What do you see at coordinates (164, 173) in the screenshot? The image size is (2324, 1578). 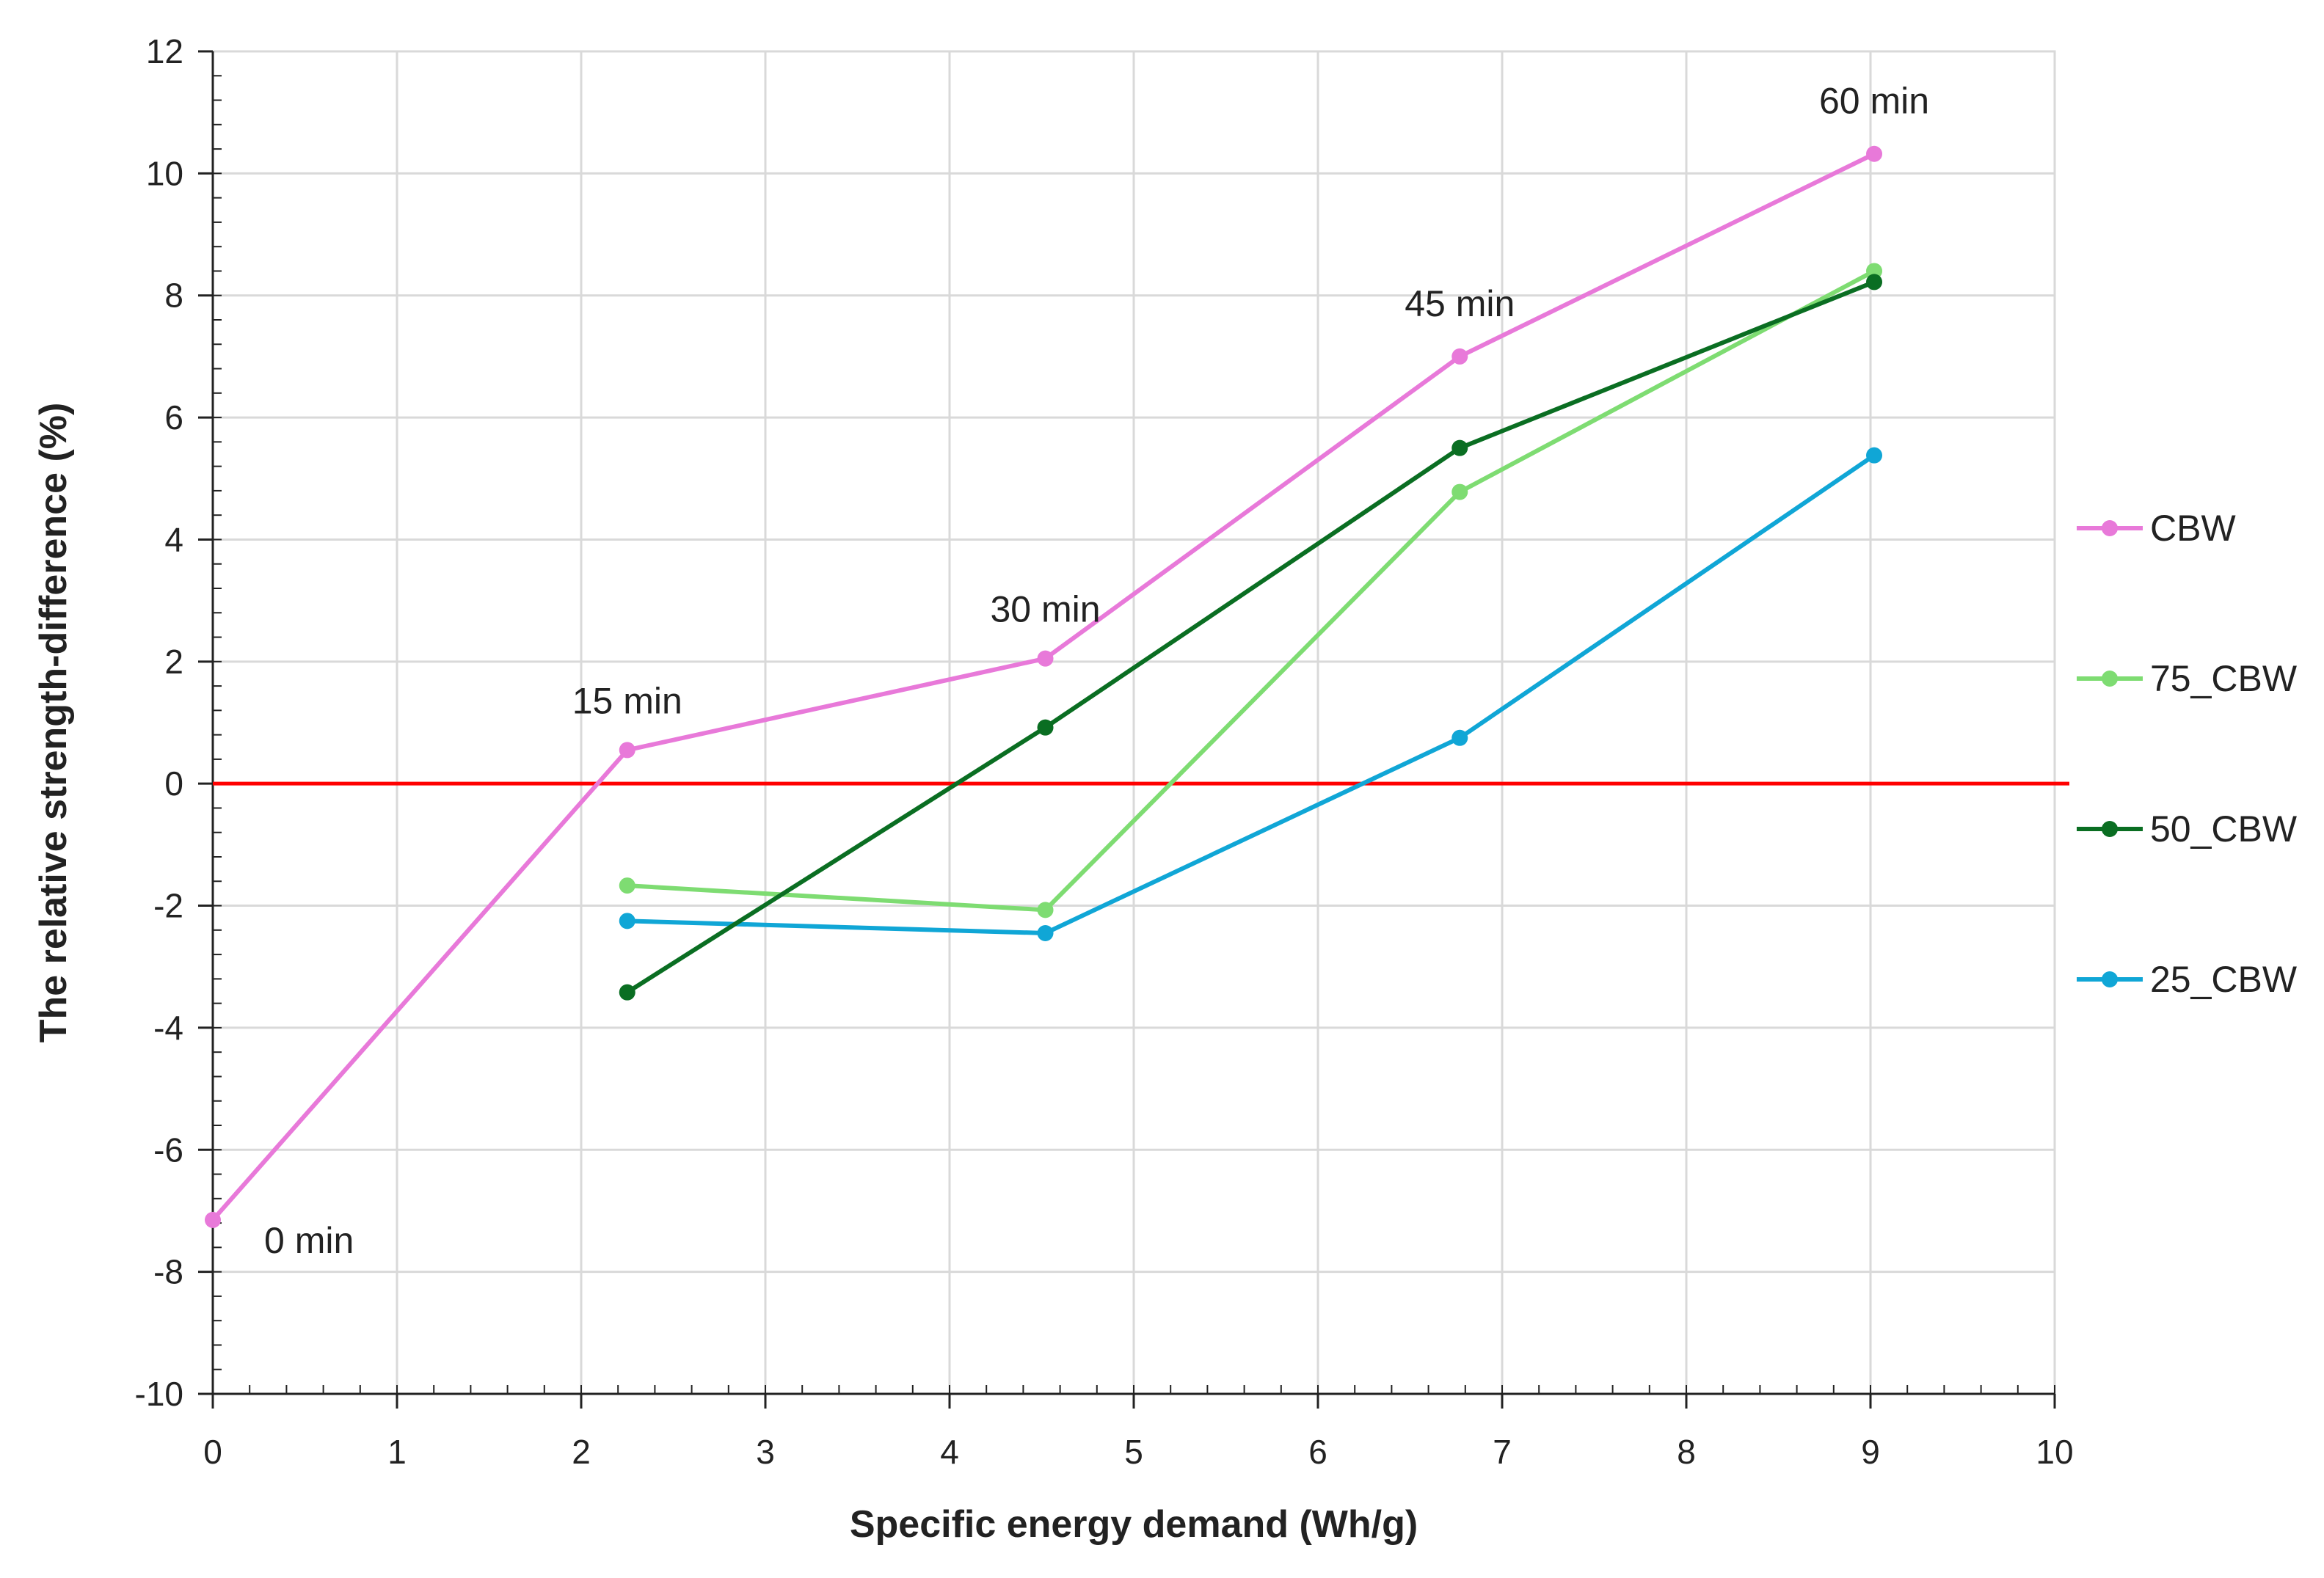 I see `y-tick-label: 10` at bounding box center [164, 173].